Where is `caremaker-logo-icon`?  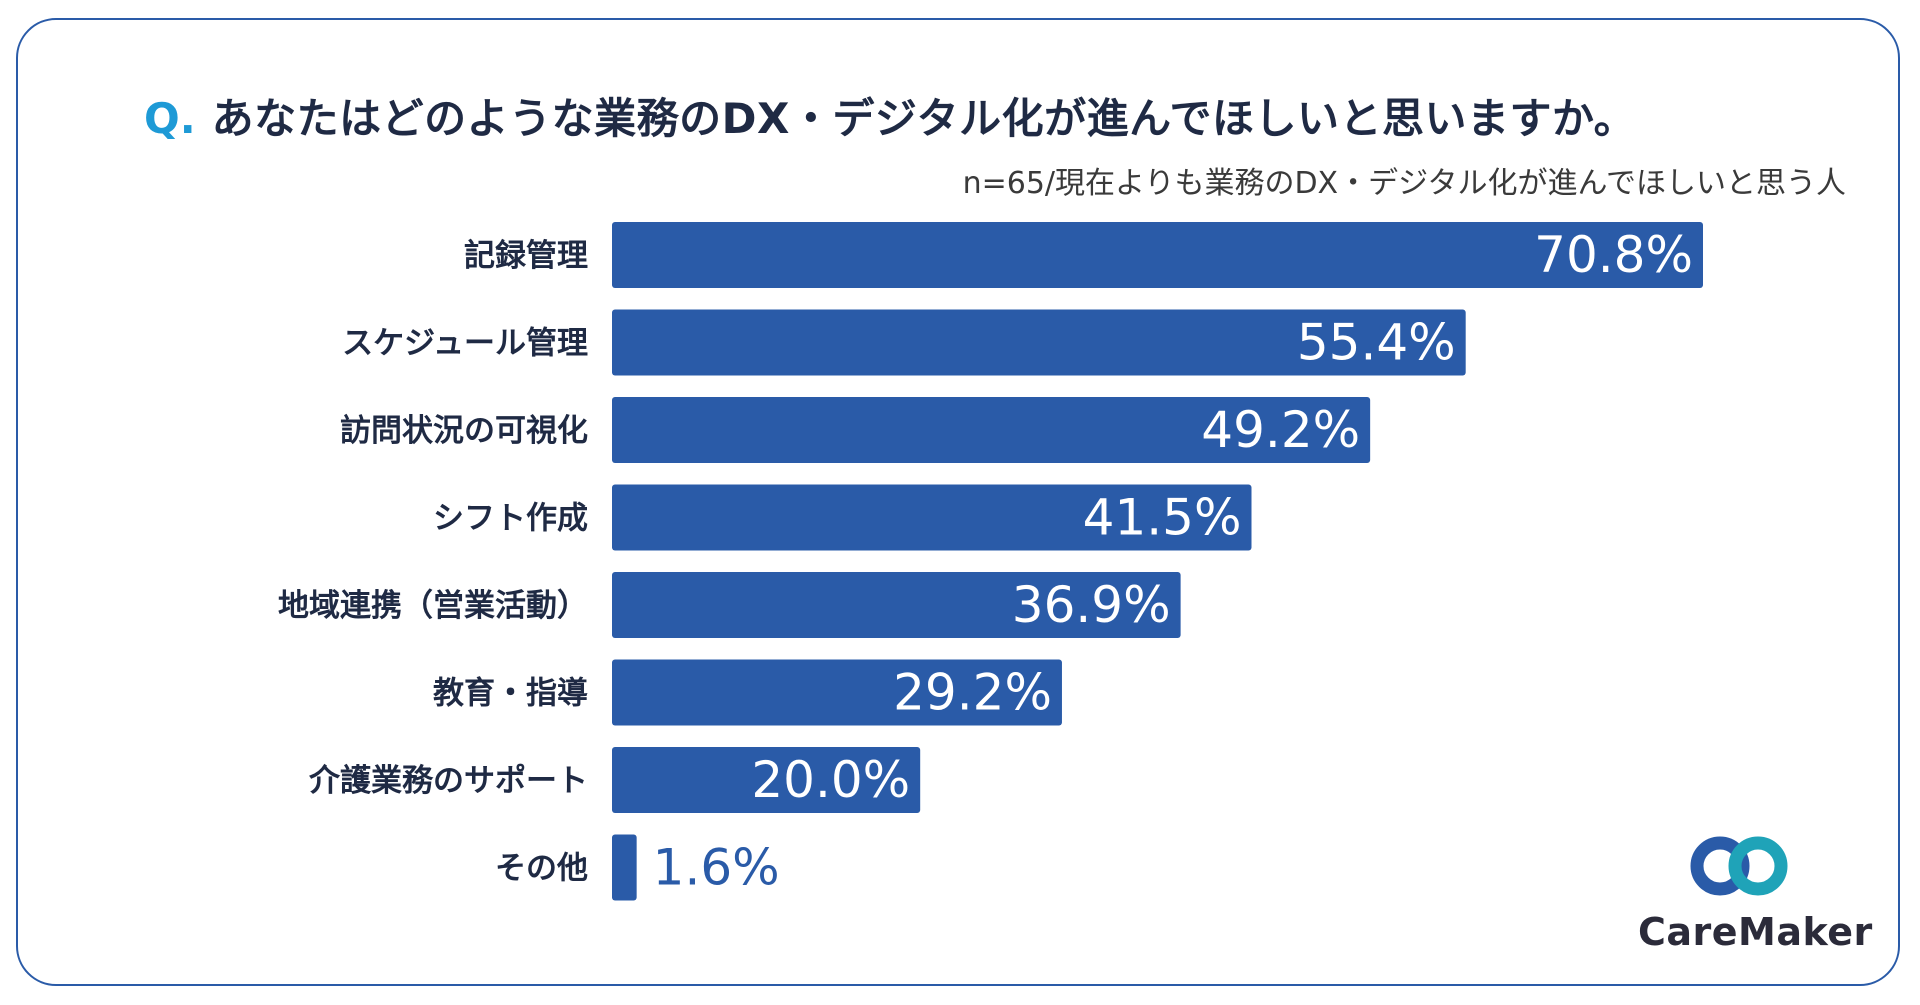
caremaker-logo-icon is located at coordinates (1739, 866).